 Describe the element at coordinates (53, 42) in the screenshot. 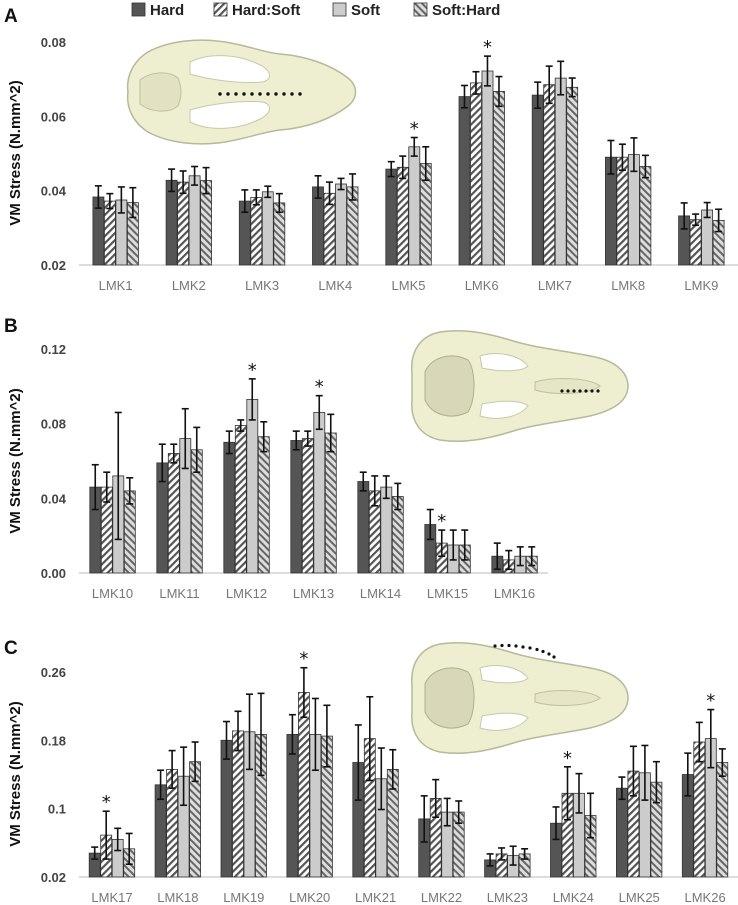

I see `panel-a-y-tick-label: 0.08` at that location.